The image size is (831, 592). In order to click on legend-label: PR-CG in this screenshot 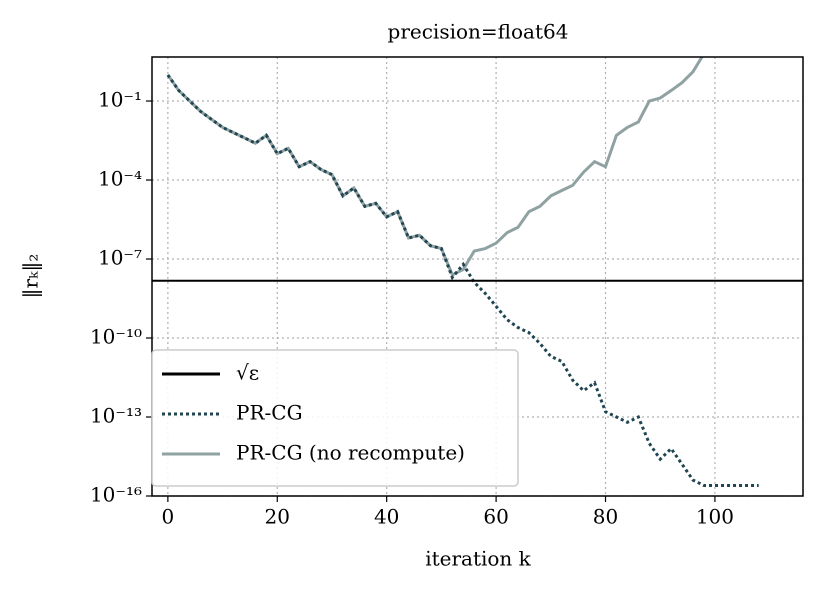, I will do `click(269, 413)`.